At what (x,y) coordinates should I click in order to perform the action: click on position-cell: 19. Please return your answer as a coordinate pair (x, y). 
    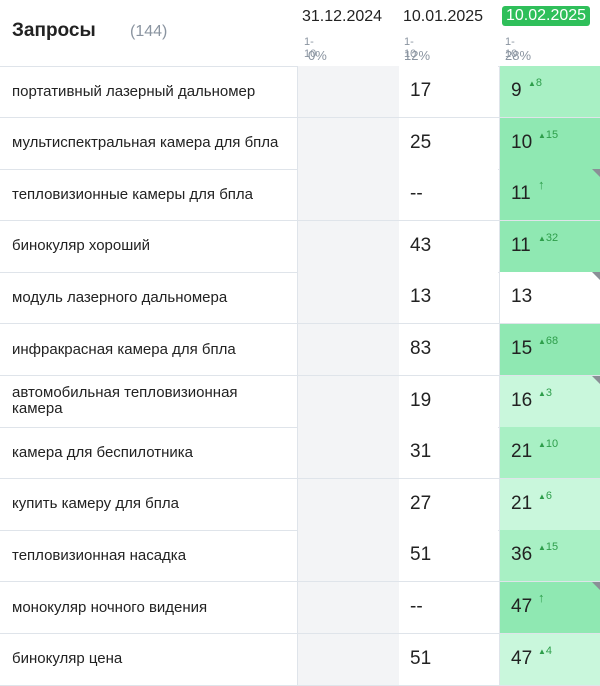
    Looking at the image, I should click on (448, 401).